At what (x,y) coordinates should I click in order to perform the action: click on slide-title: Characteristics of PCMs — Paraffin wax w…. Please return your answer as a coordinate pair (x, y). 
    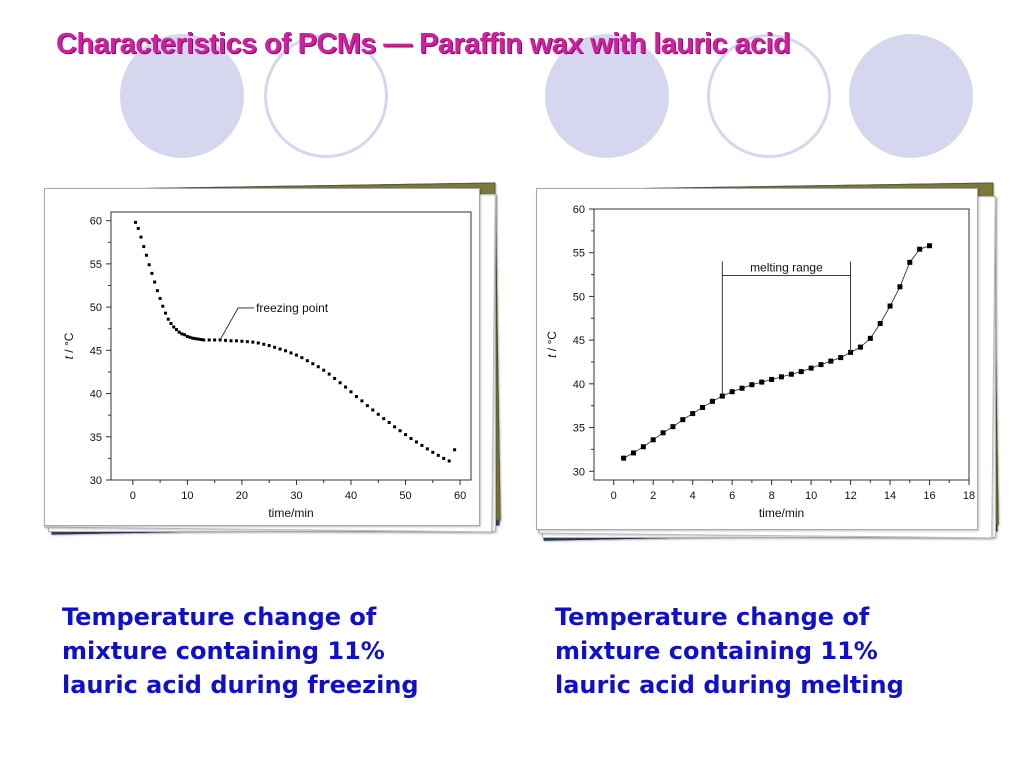
    Looking at the image, I should click on (423, 44).